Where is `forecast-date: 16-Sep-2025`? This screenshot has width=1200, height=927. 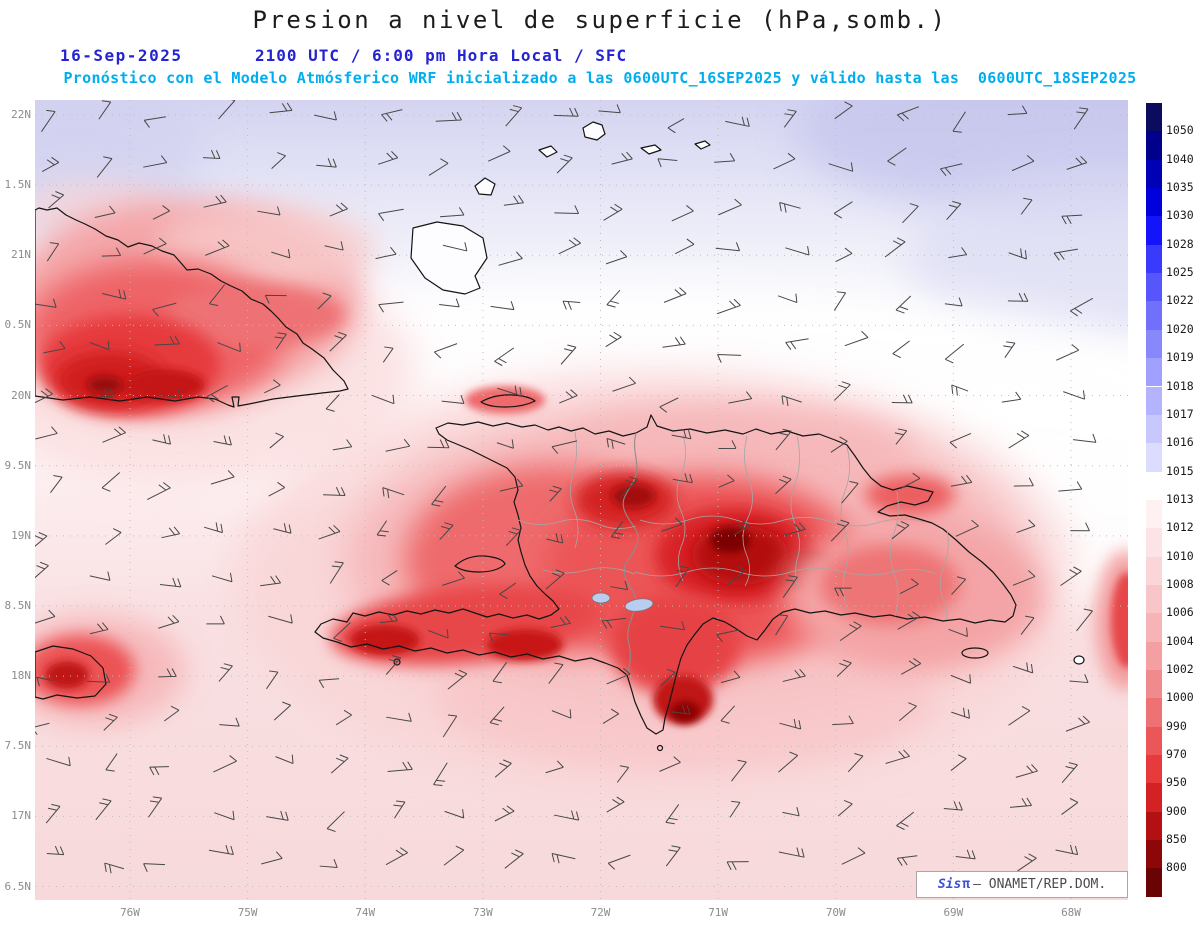
forecast-date: 16-Sep-2025 is located at coordinates (121, 55).